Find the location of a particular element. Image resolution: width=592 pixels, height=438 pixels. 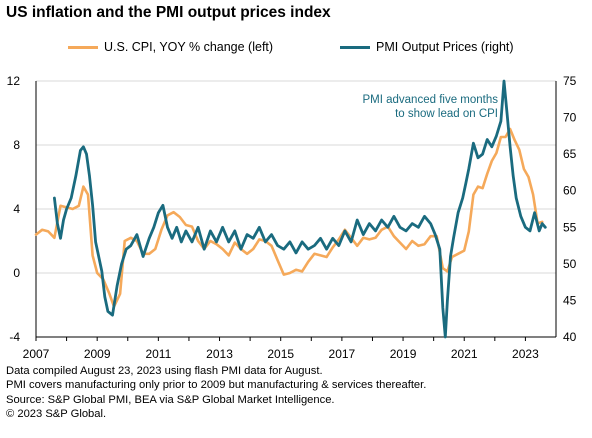

y-left-tick-label: 12 is located at coordinates (14, 81).